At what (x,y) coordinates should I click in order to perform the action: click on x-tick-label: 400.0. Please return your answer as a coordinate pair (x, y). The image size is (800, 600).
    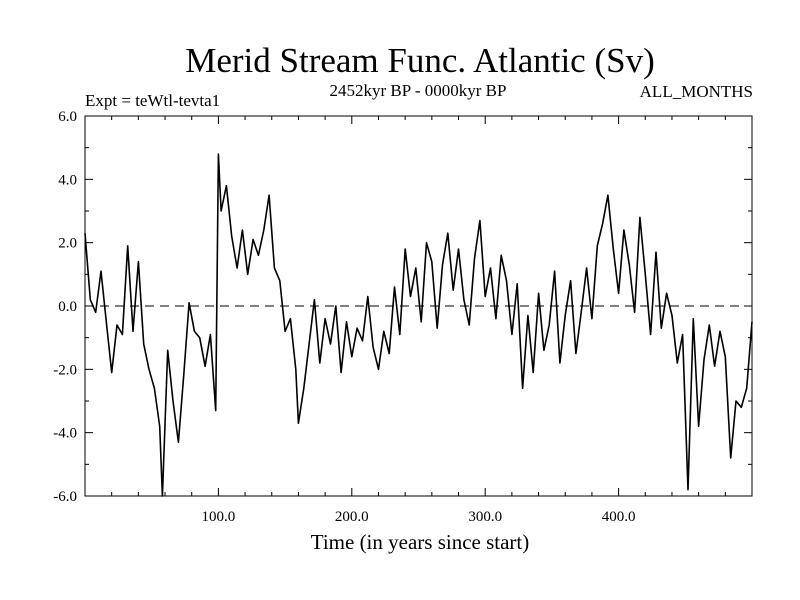
    Looking at the image, I should click on (619, 517).